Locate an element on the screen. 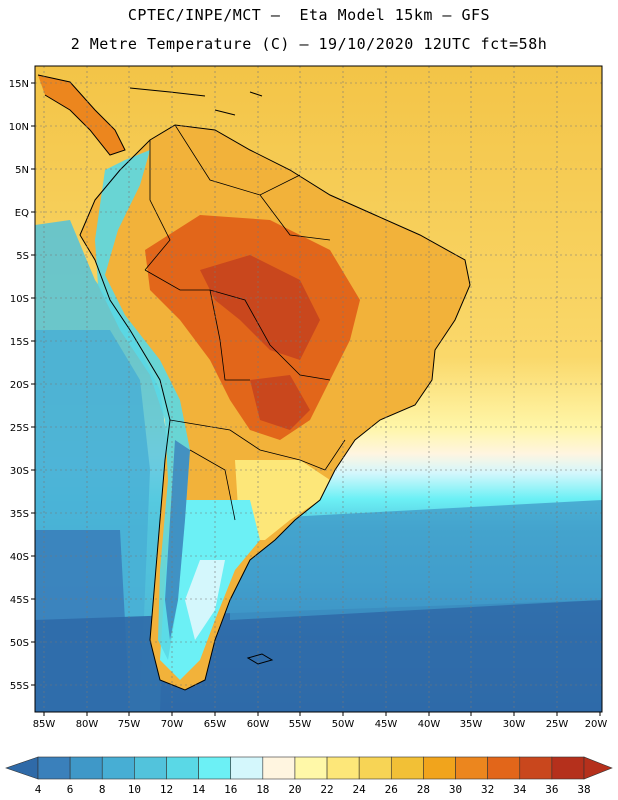 The width and height of the screenshot is (618, 800). colorbar-tick-label: 12 is located at coordinates (166, 789).